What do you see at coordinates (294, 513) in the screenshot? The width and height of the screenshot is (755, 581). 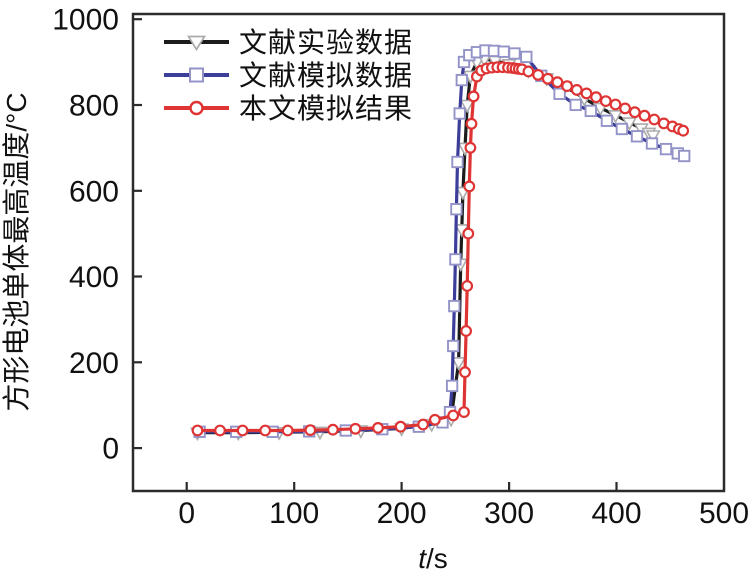 I see `x-tick-label: 100` at bounding box center [294, 513].